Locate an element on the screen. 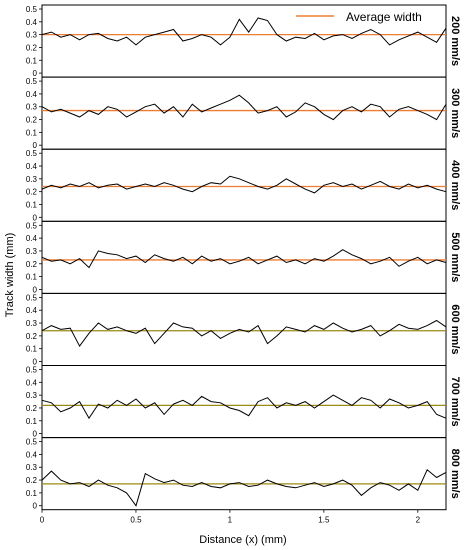  panel-3: 0 0.1 0.2 0.3 0.4 0.5 400 mm/s is located at coordinates (243, 185).